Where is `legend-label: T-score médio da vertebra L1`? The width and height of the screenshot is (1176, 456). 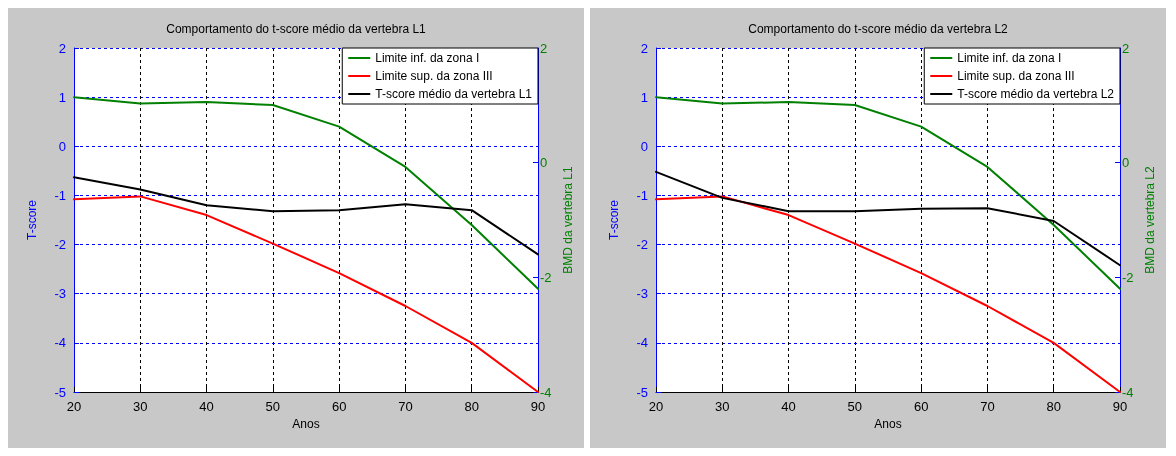 legend-label: T-score médio da vertebra L1 is located at coordinates (454, 94).